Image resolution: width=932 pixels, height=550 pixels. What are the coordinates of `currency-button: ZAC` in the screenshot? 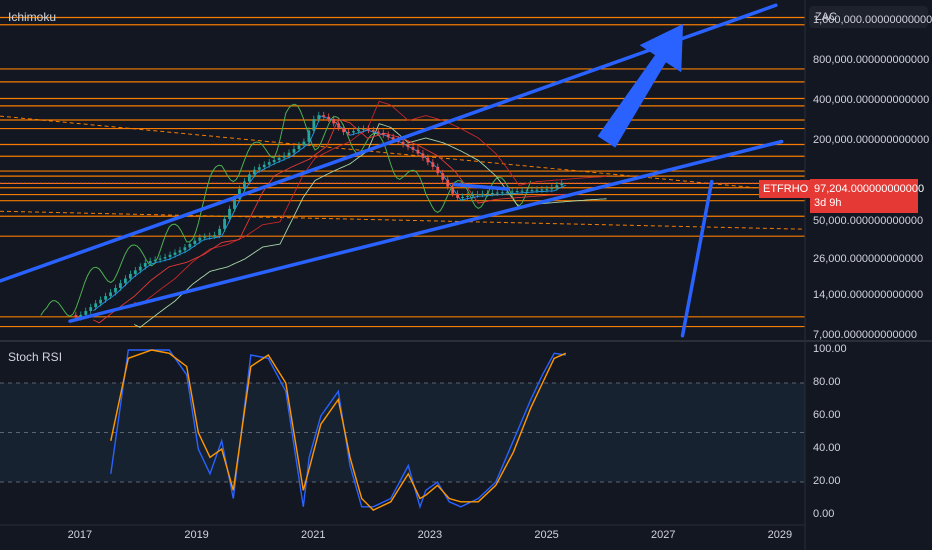 It's located at (868, 17).